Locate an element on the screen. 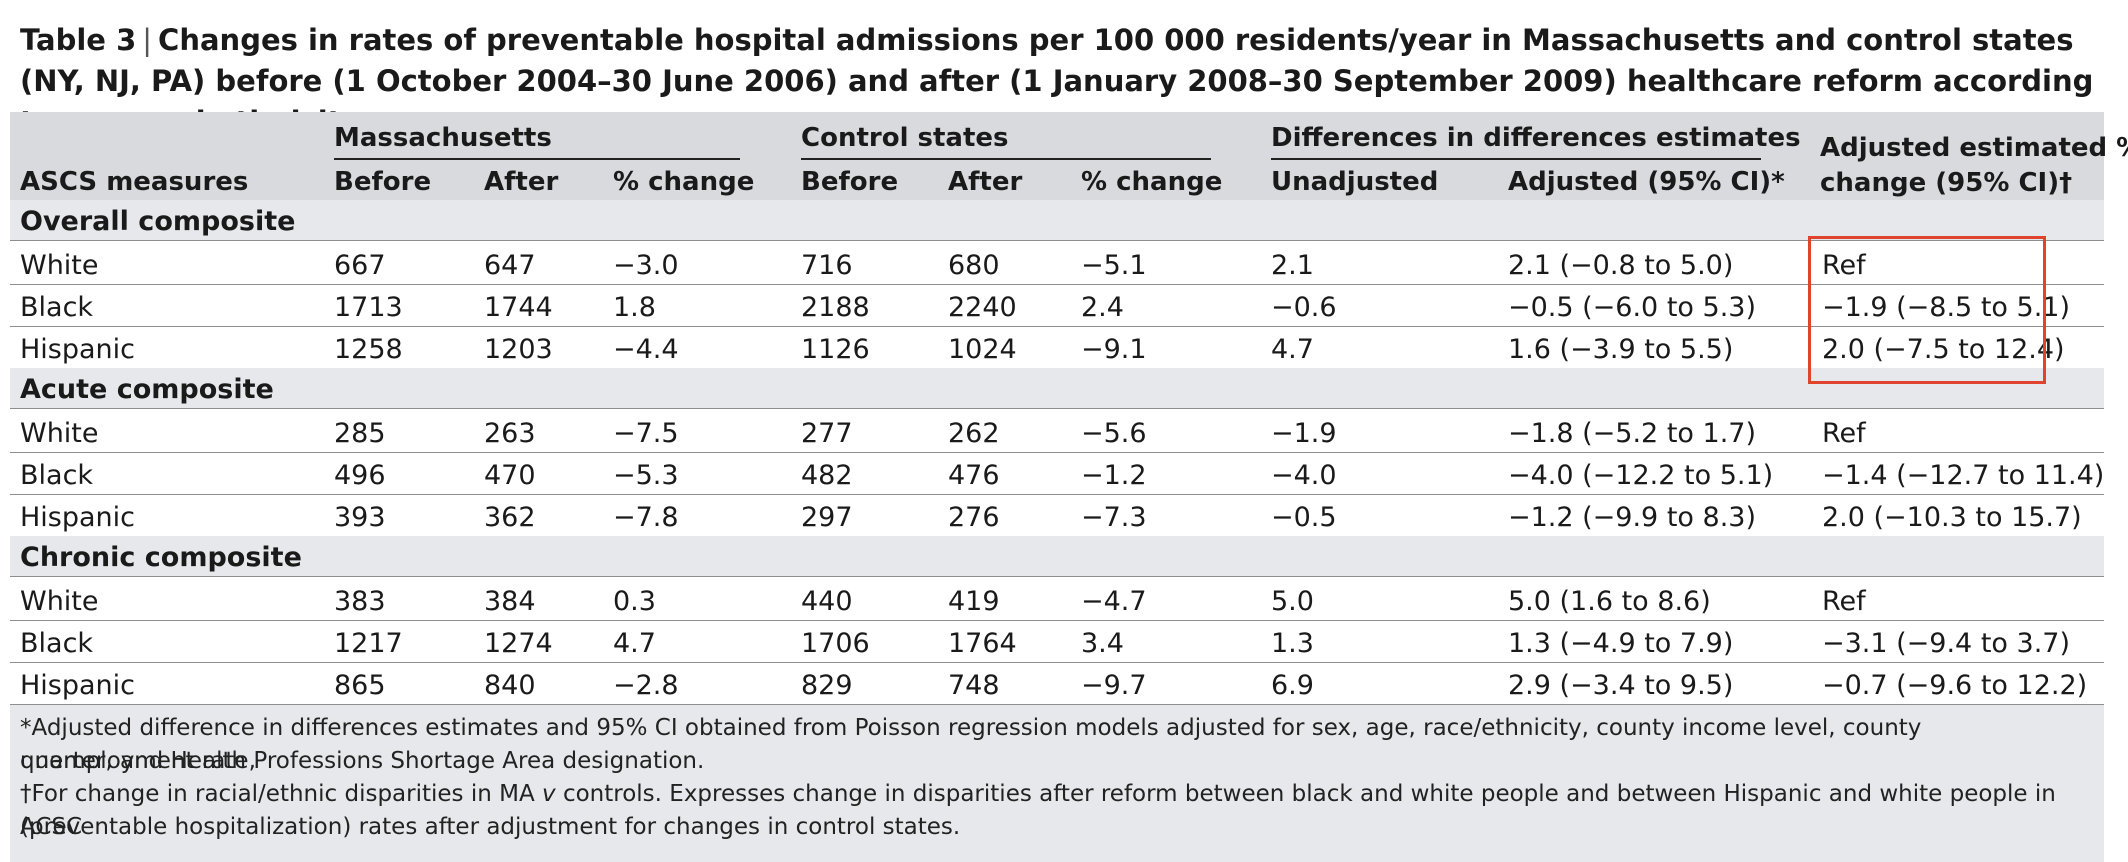 The height and width of the screenshot is (862, 2128). rule-did-estimates is located at coordinates (1516, 159).